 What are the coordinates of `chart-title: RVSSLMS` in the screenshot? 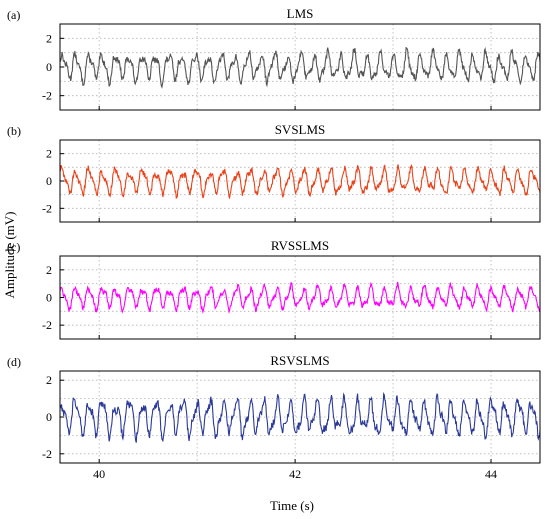 It's located at (300, 245).